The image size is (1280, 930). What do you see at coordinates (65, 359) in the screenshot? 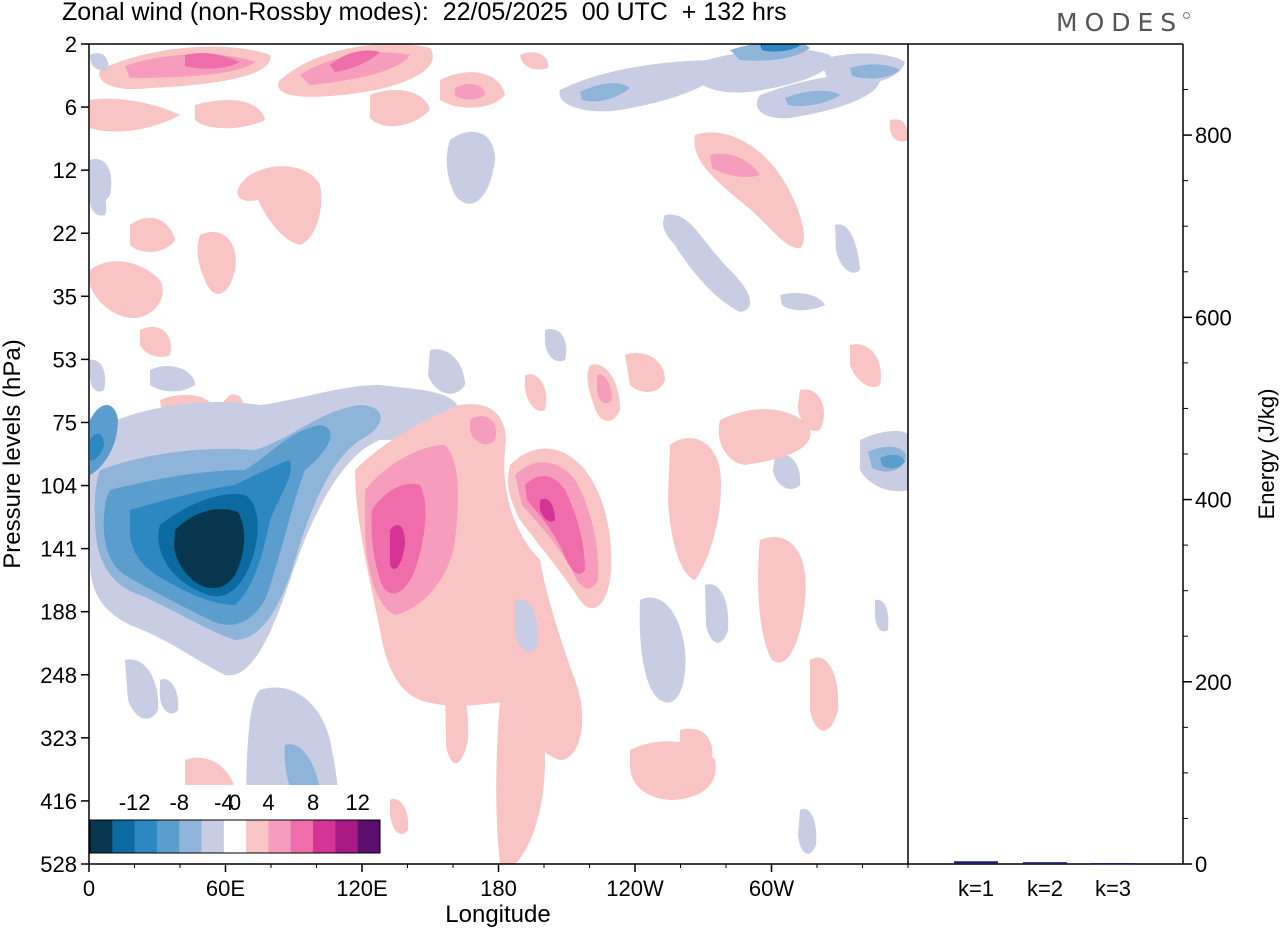
I see `y-tick-label: 53` at bounding box center [65, 359].